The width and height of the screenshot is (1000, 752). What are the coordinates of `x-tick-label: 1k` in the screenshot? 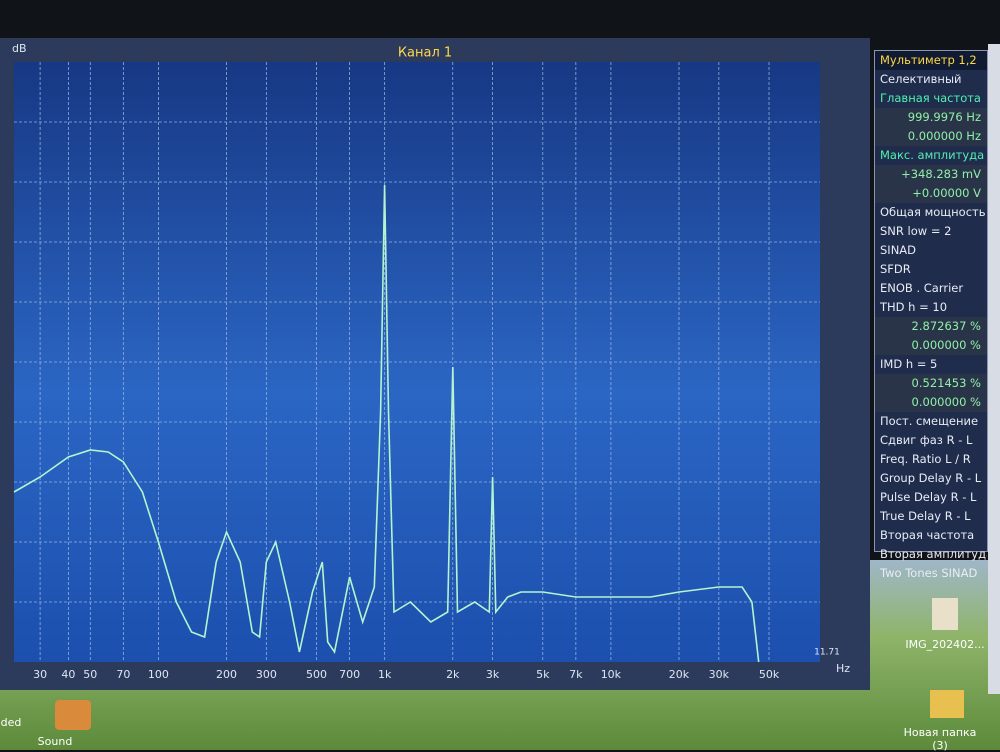 It's located at (385, 674).